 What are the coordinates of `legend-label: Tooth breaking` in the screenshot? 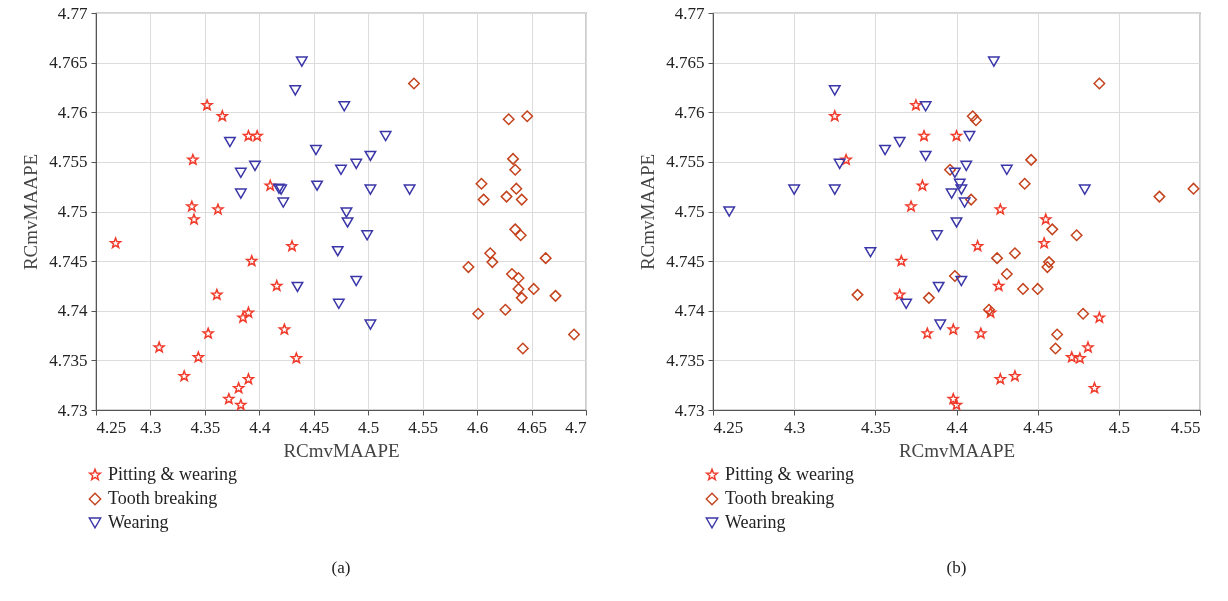 It's located at (163, 498).